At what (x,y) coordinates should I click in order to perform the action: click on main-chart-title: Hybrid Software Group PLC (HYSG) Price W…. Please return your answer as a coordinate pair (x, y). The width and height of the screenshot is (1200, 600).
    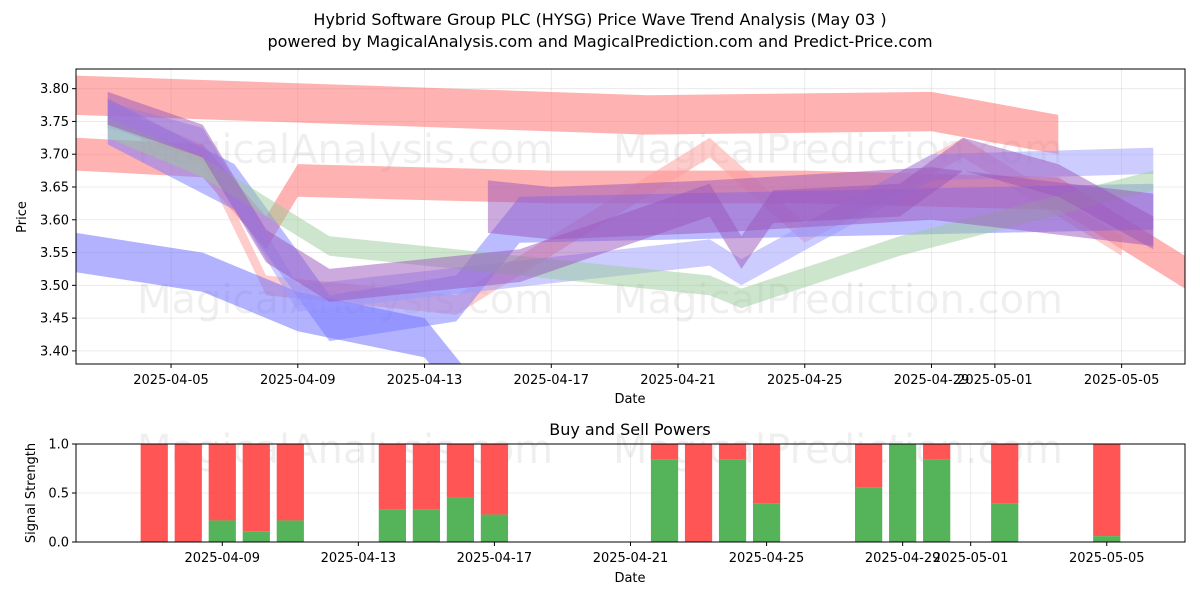
    Looking at the image, I should click on (599, 19).